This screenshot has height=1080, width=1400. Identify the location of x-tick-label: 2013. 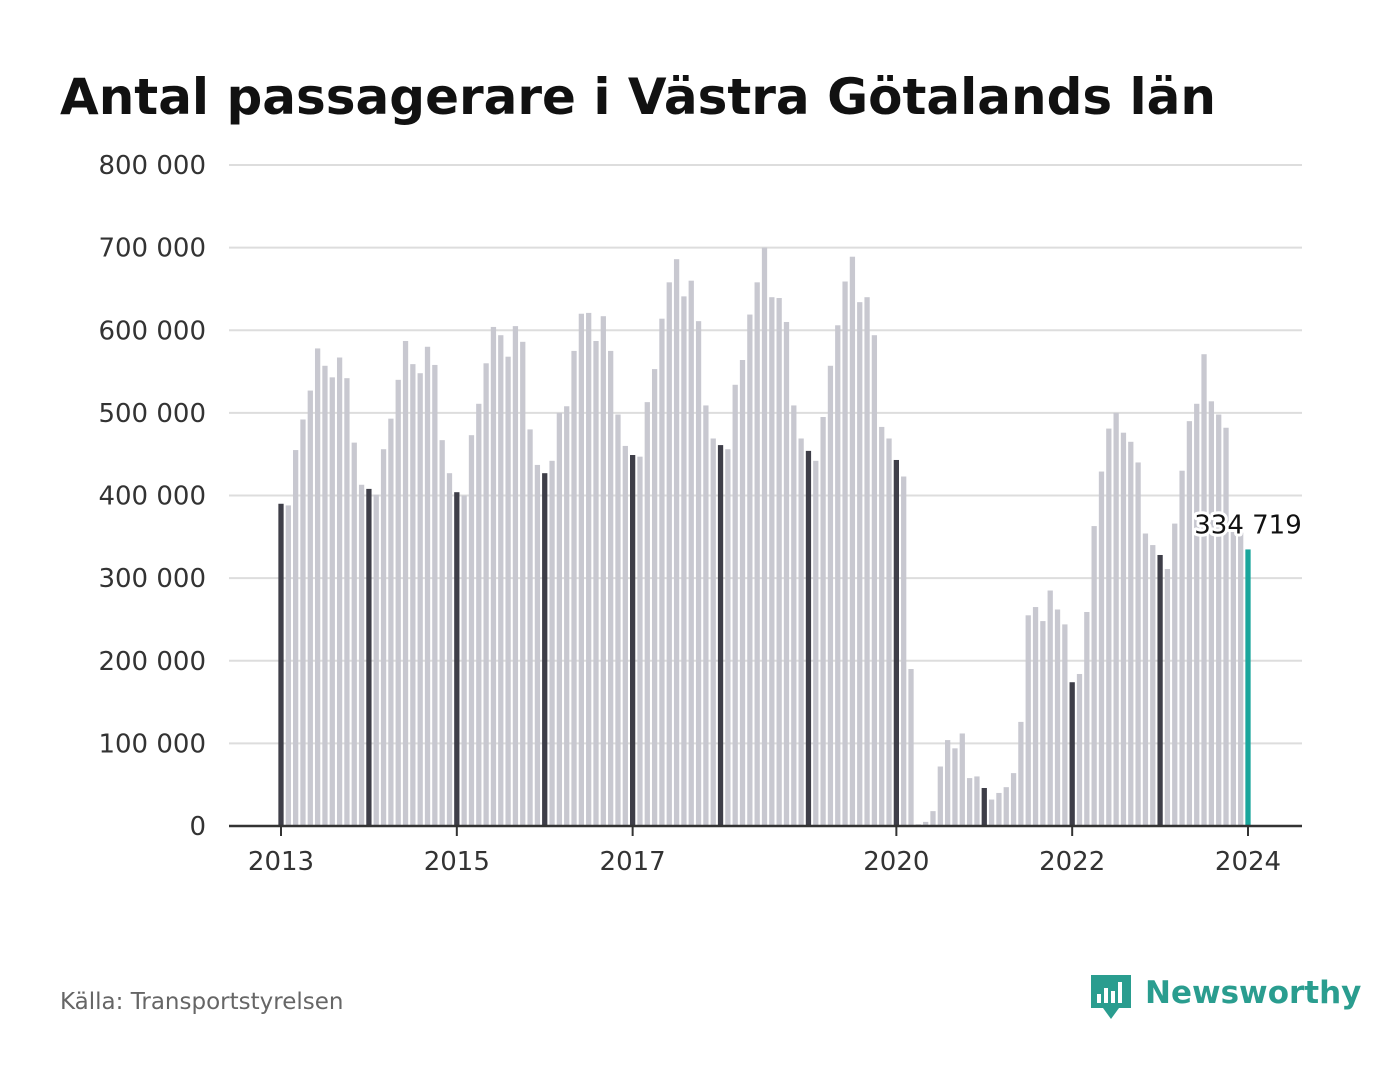
(281, 862).